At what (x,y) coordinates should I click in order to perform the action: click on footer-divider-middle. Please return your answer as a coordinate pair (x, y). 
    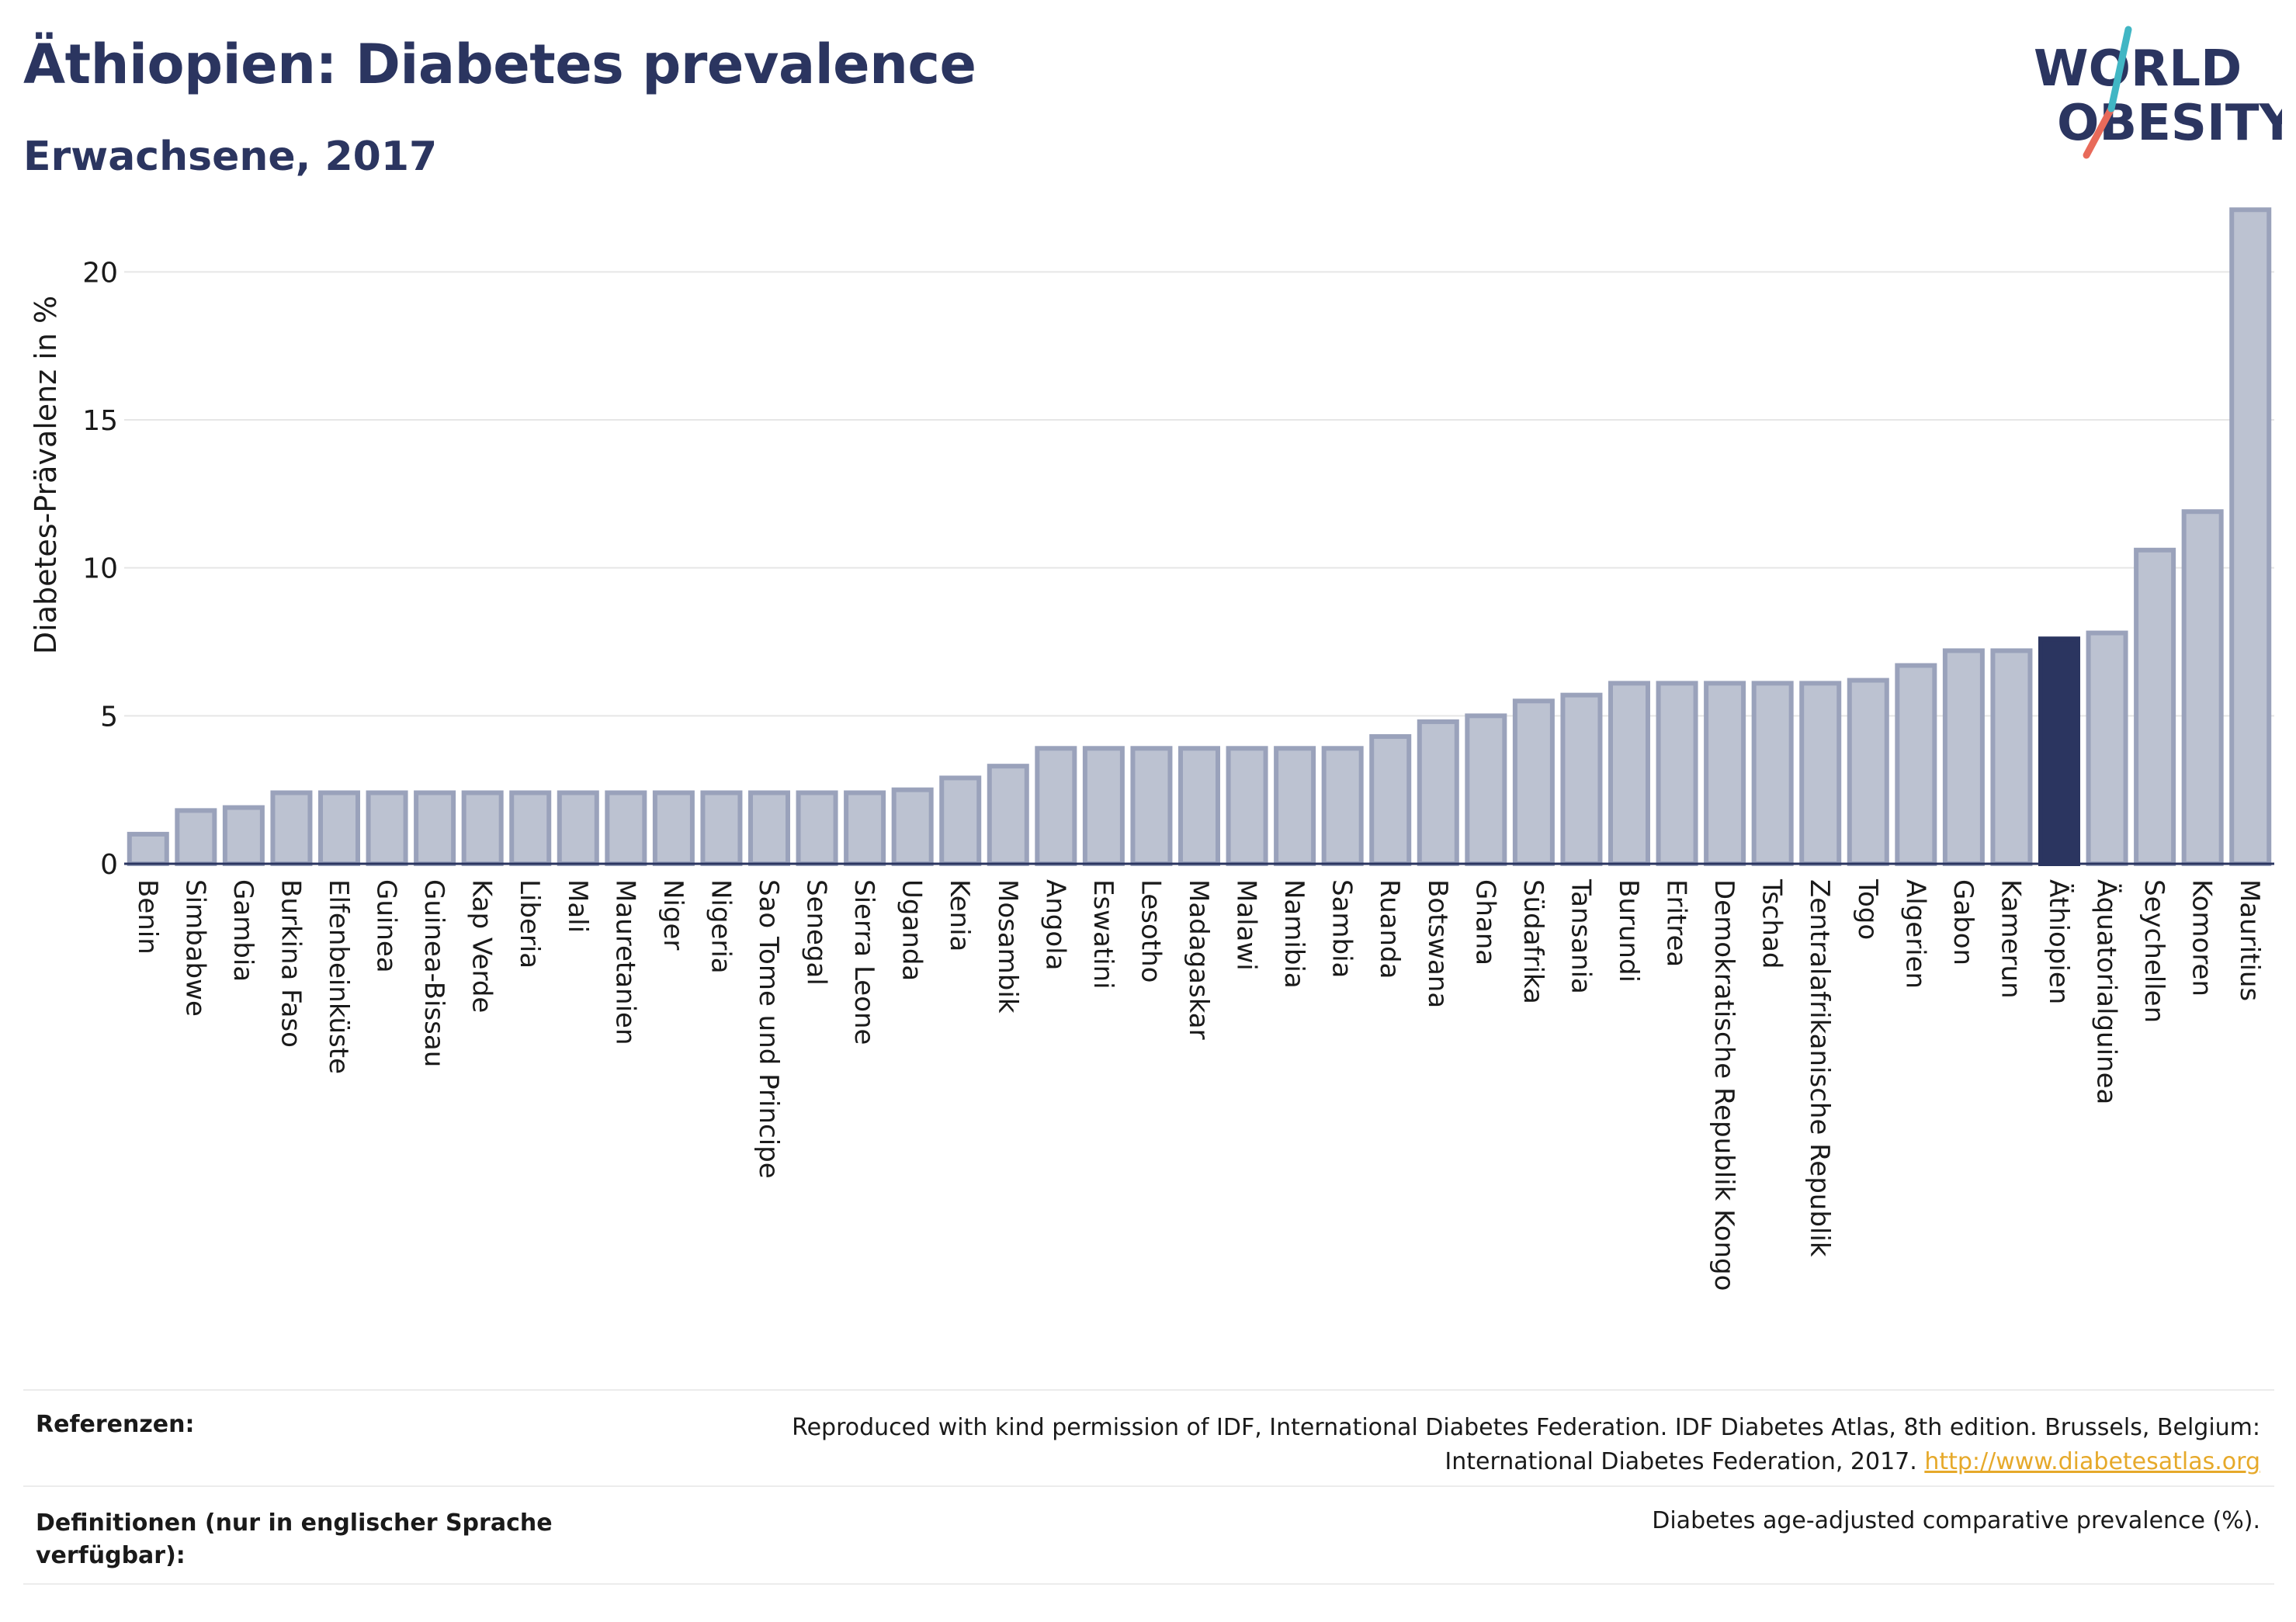
    Looking at the image, I should click on (1148, 1486).